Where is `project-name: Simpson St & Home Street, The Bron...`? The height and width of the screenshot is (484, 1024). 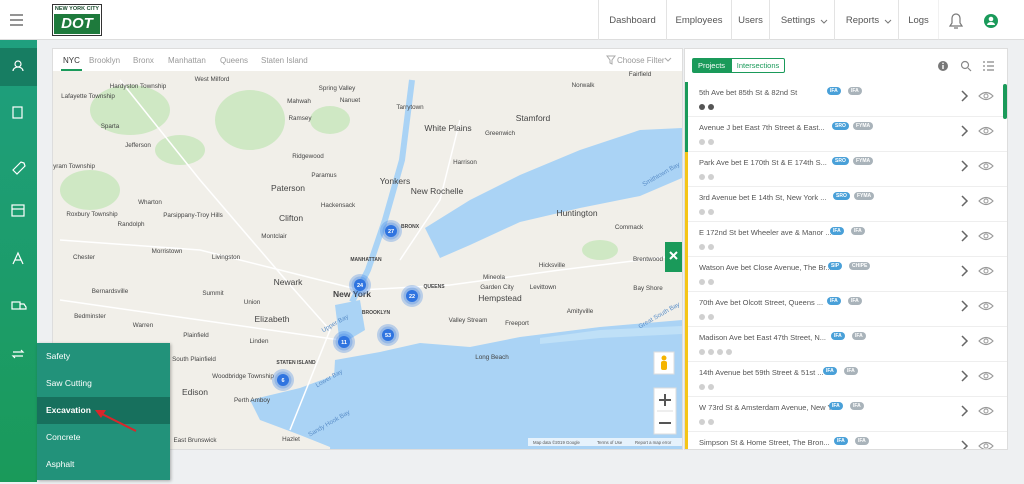 project-name: Simpson St & Home Street, The Bron... is located at coordinates (764, 442).